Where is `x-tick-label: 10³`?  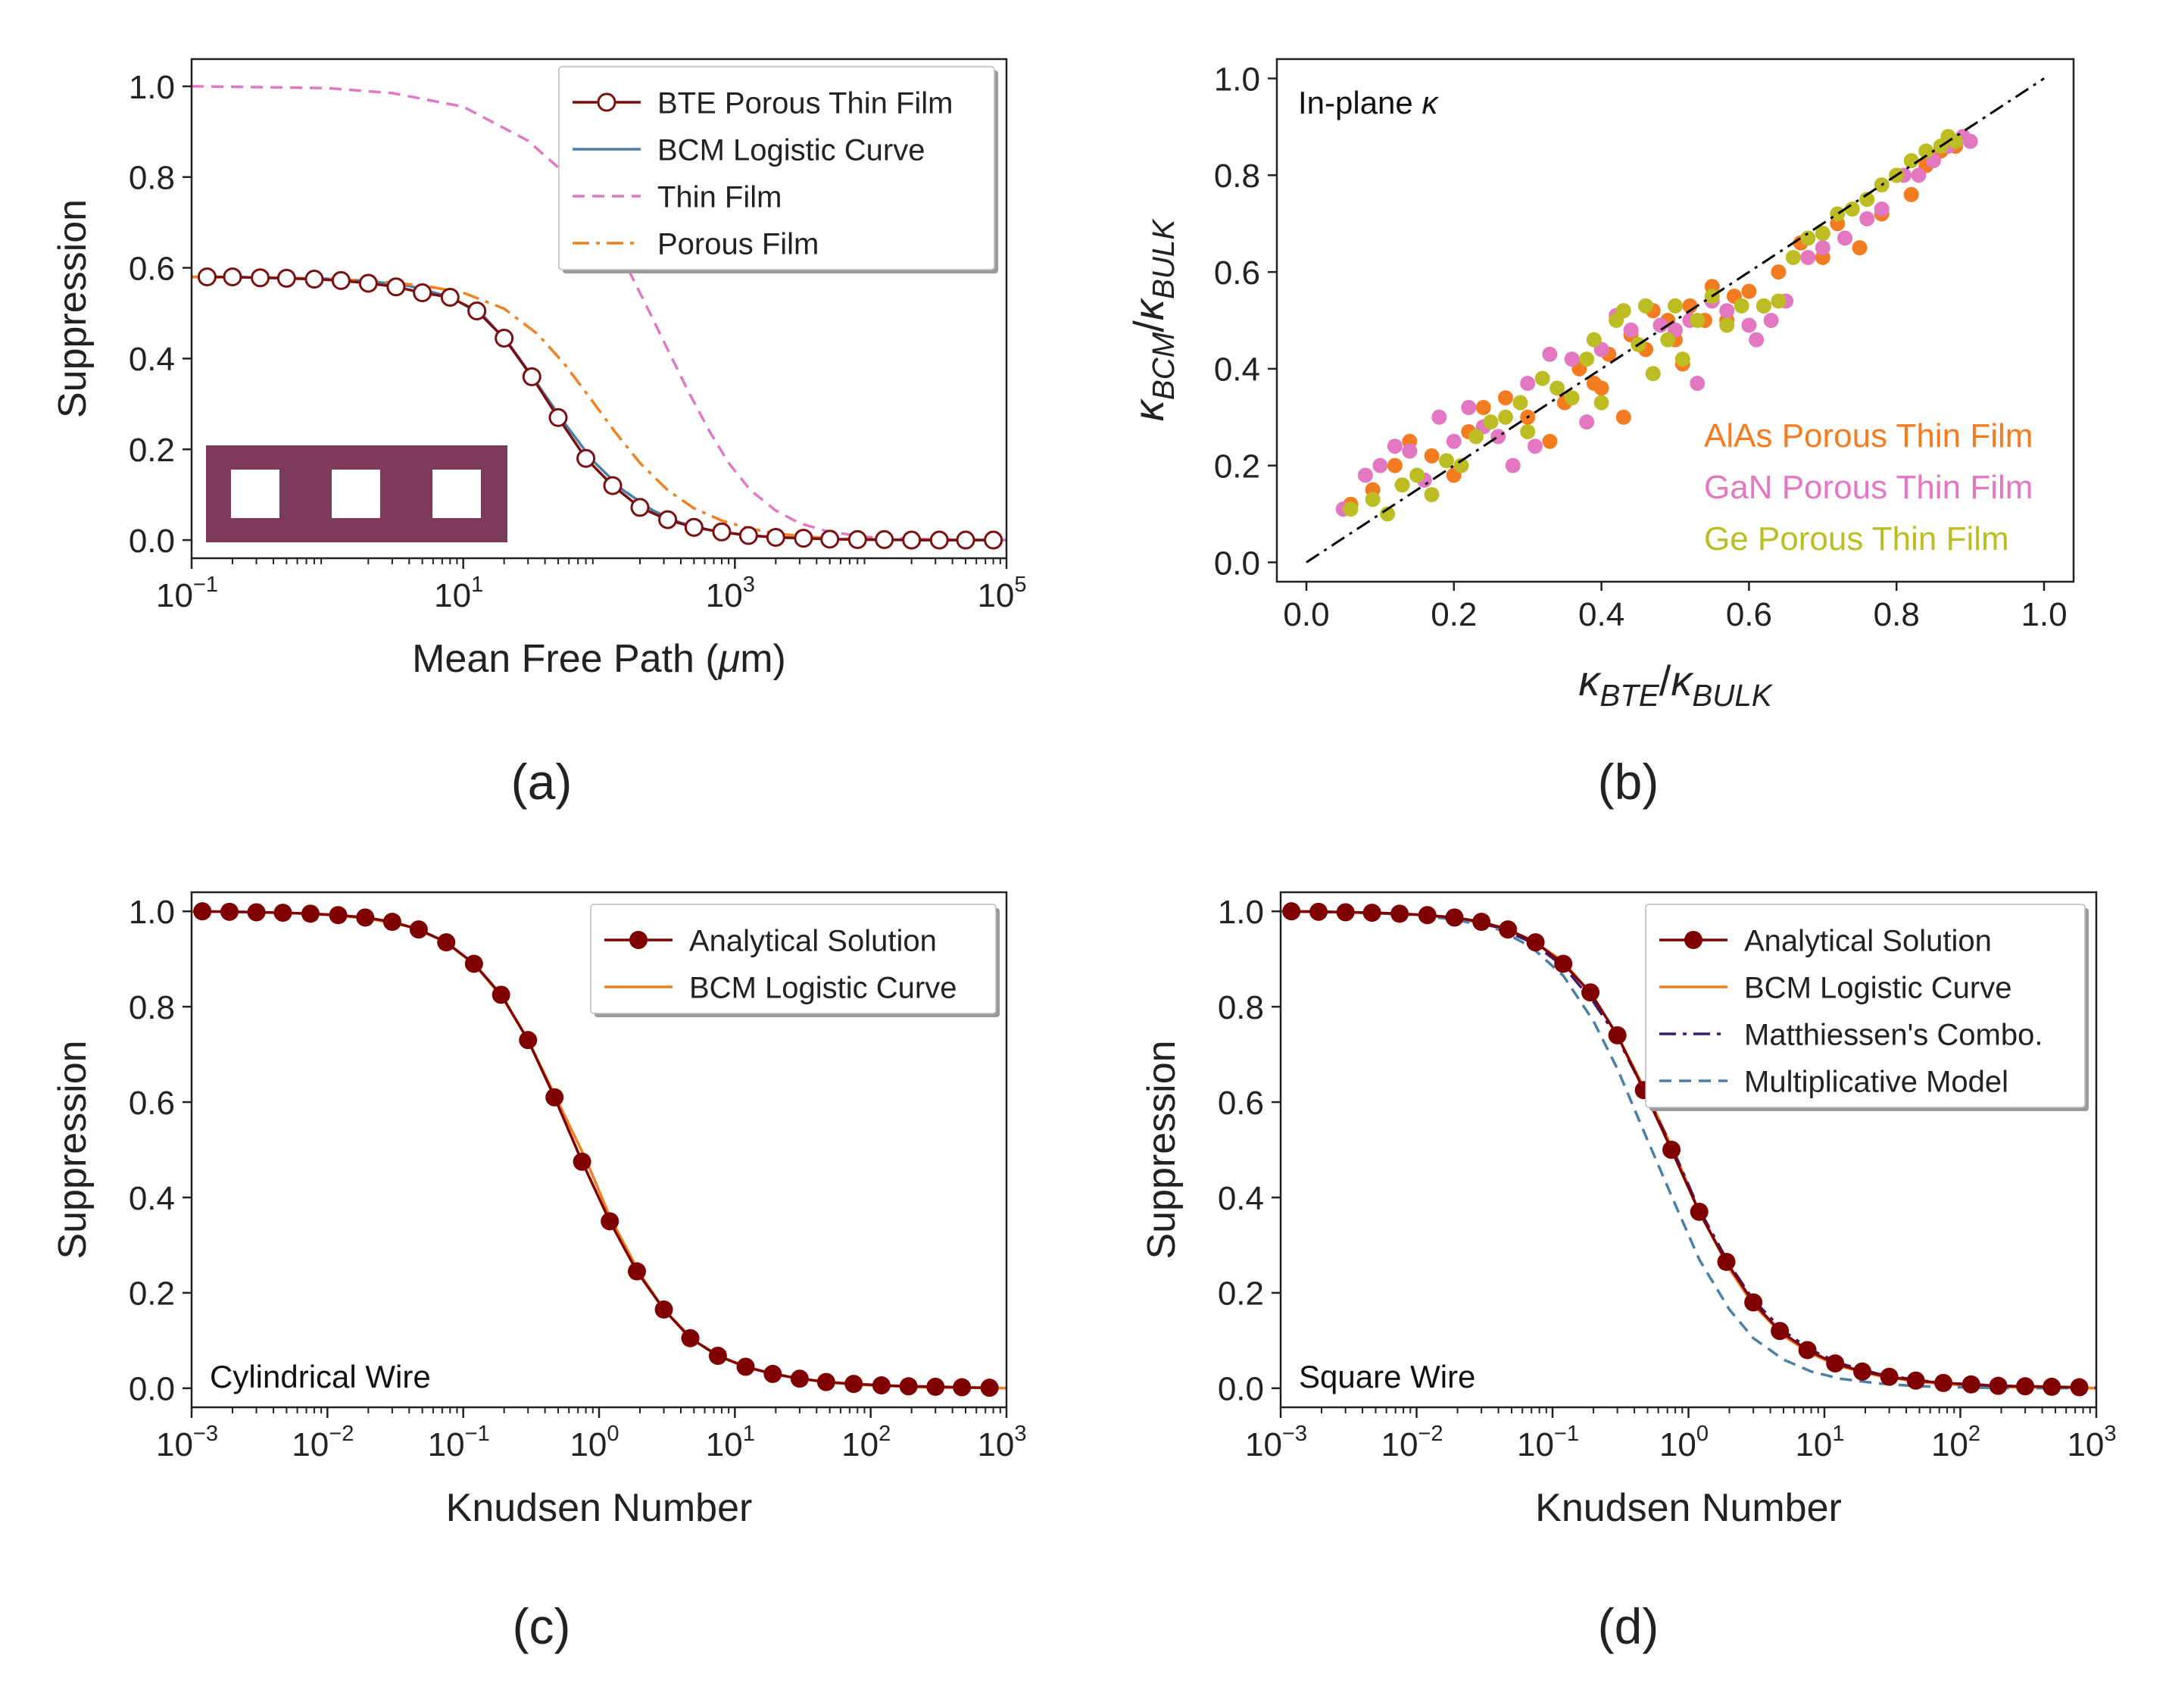
x-tick-label: 10³ is located at coordinates (730, 593).